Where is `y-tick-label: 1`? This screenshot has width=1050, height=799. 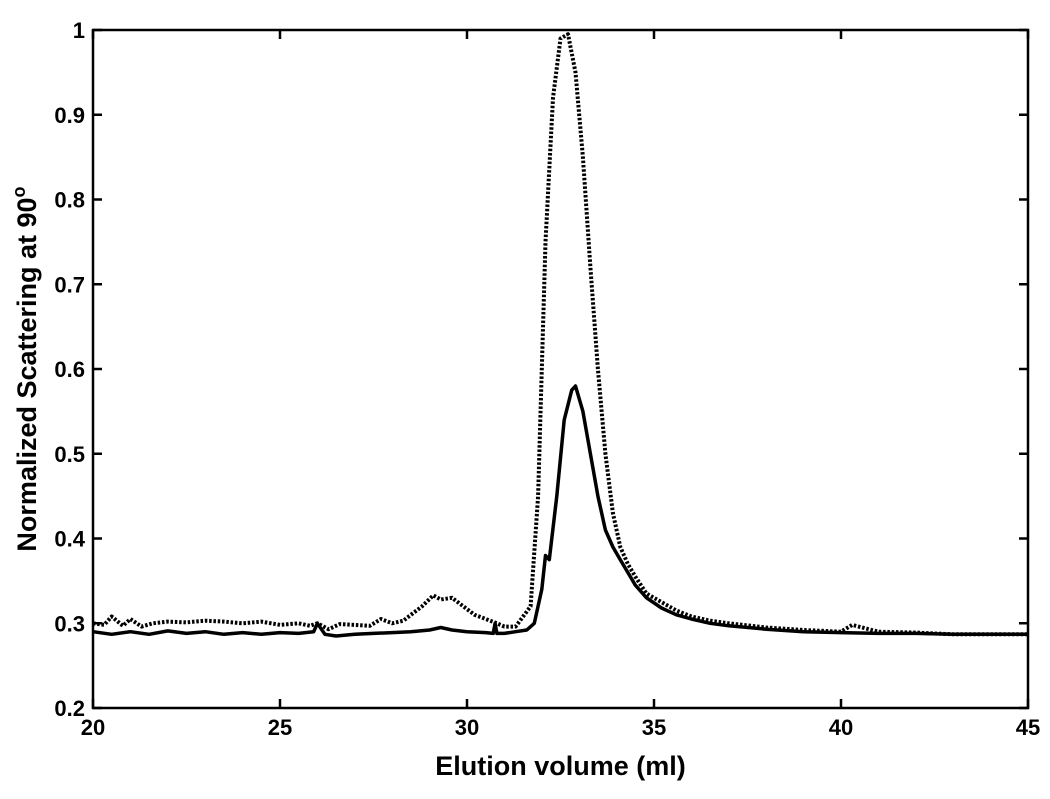
y-tick-label: 1 is located at coordinates (79, 30).